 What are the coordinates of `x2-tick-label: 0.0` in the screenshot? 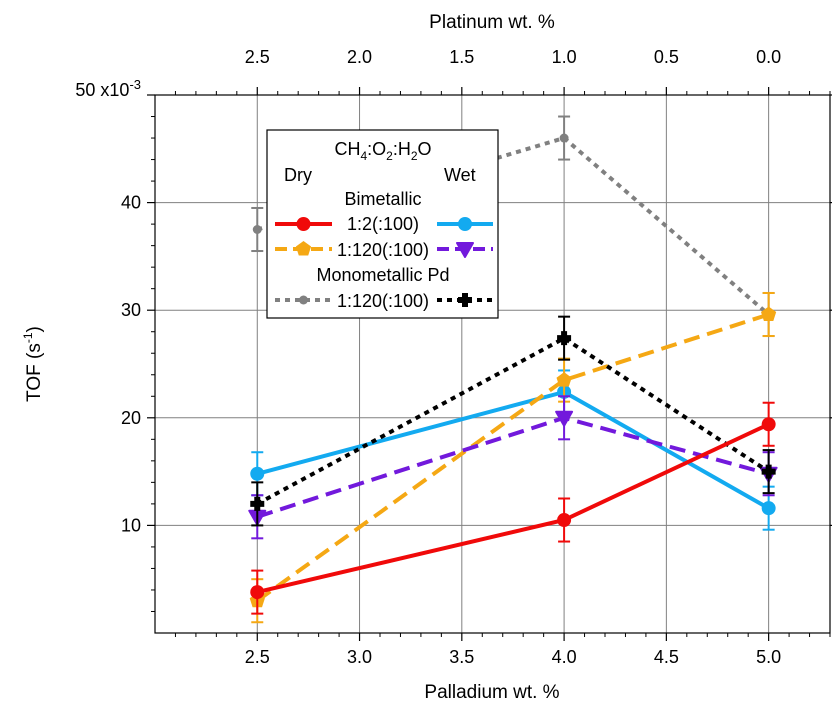 It's located at (768, 57).